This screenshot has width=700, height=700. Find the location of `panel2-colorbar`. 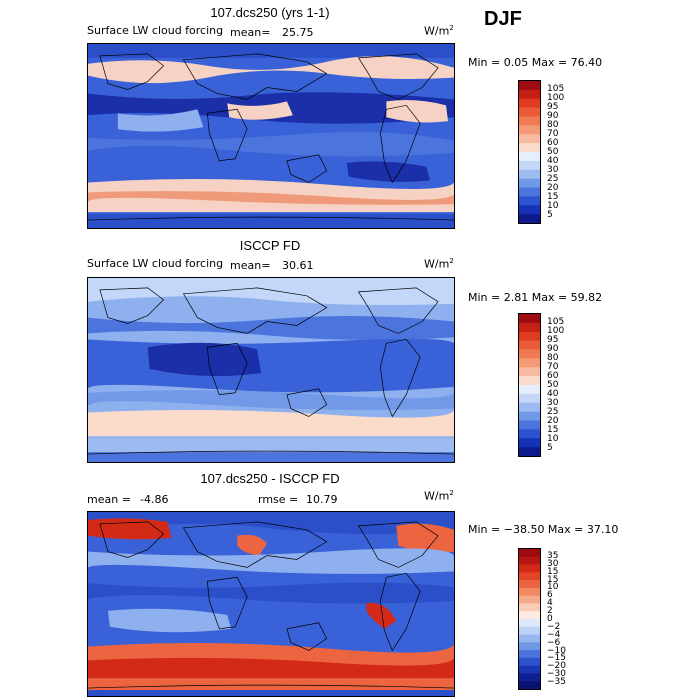

panel2-colorbar is located at coordinates (529, 385).